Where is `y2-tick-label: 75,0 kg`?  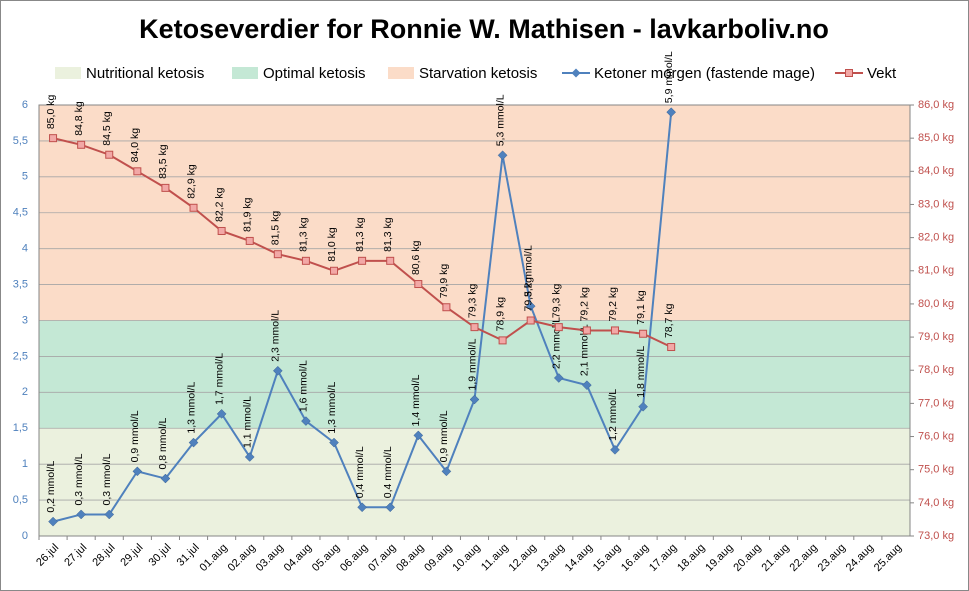
y2-tick-label: 75,0 kg is located at coordinates (936, 470).